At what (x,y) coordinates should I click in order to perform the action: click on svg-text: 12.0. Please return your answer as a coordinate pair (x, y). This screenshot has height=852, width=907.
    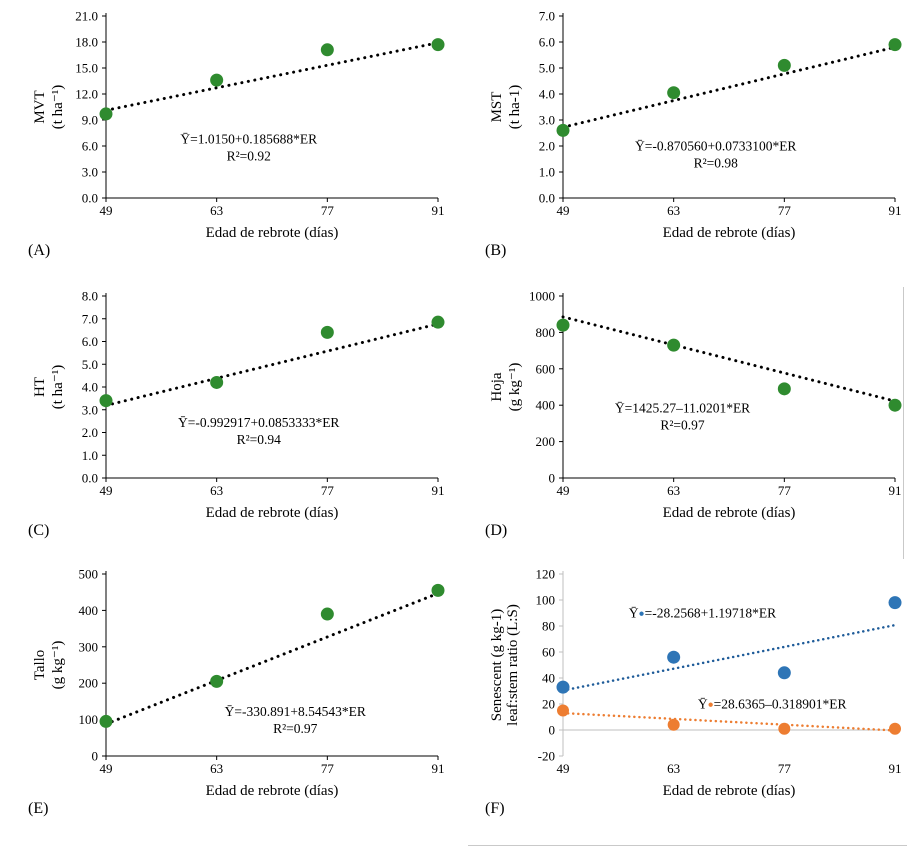
    Looking at the image, I should click on (86, 94).